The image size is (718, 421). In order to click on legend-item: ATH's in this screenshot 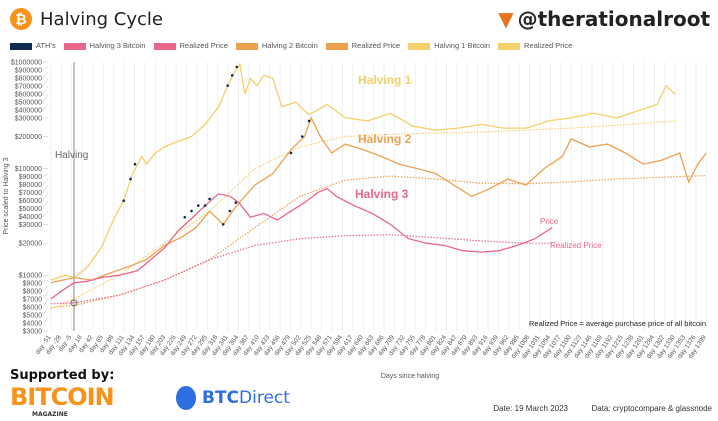, I will do `click(33, 45)`.